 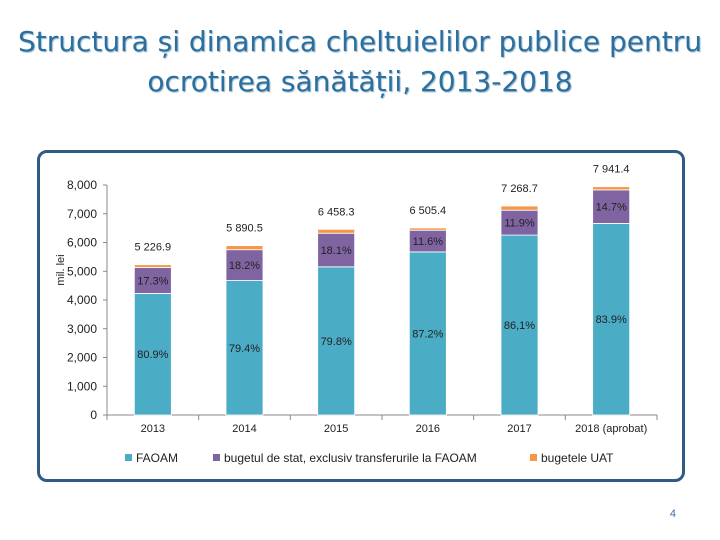 What do you see at coordinates (153, 429) in the screenshot?
I see `x-tick-label: 2013` at bounding box center [153, 429].